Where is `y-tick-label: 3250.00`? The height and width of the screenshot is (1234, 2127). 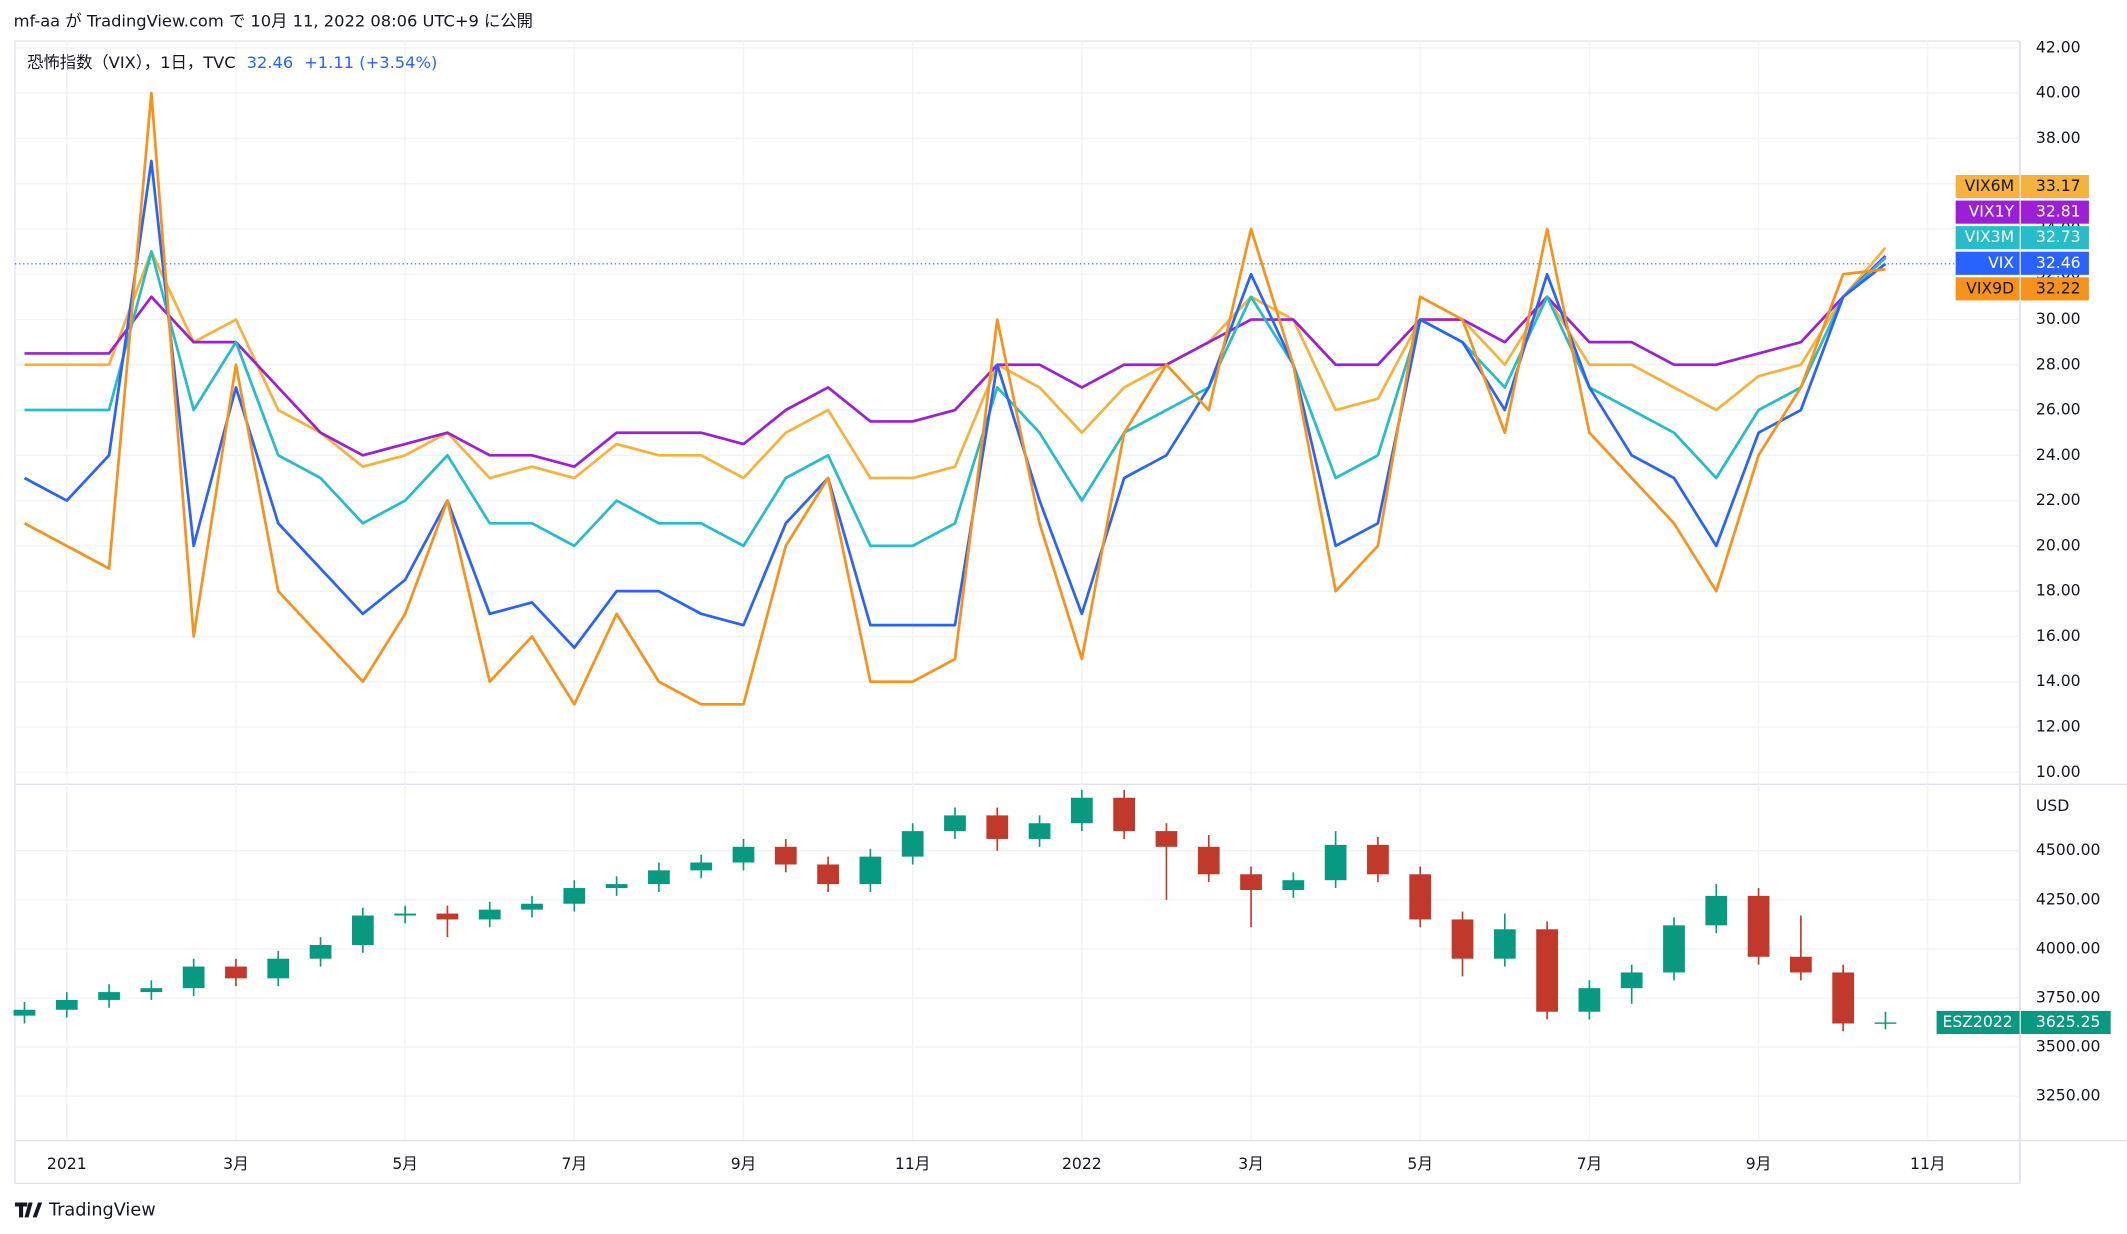
y-tick-label: 3250.00 is located at coordinates (2068, 1095).